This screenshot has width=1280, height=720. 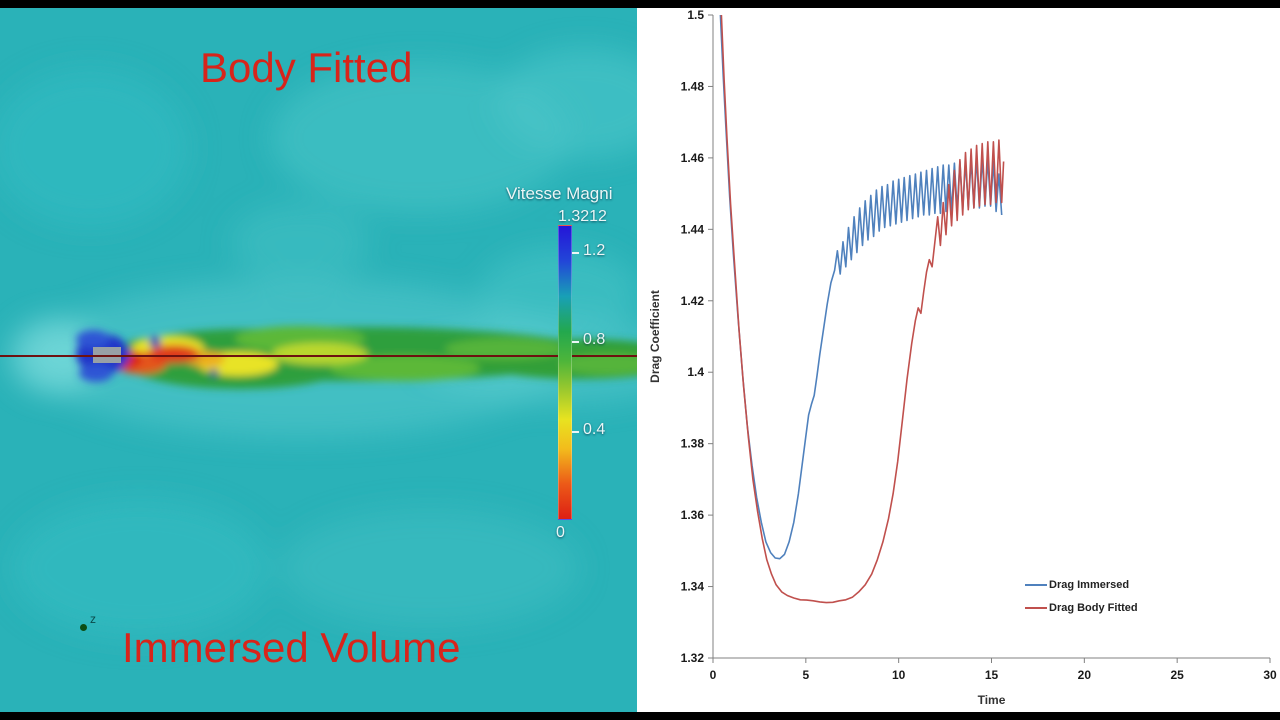 What do you see at coordinates (594, 339) in the screenshot?
I see `colorbar-tick-label: 0.8` at bounding box center [594, 339].